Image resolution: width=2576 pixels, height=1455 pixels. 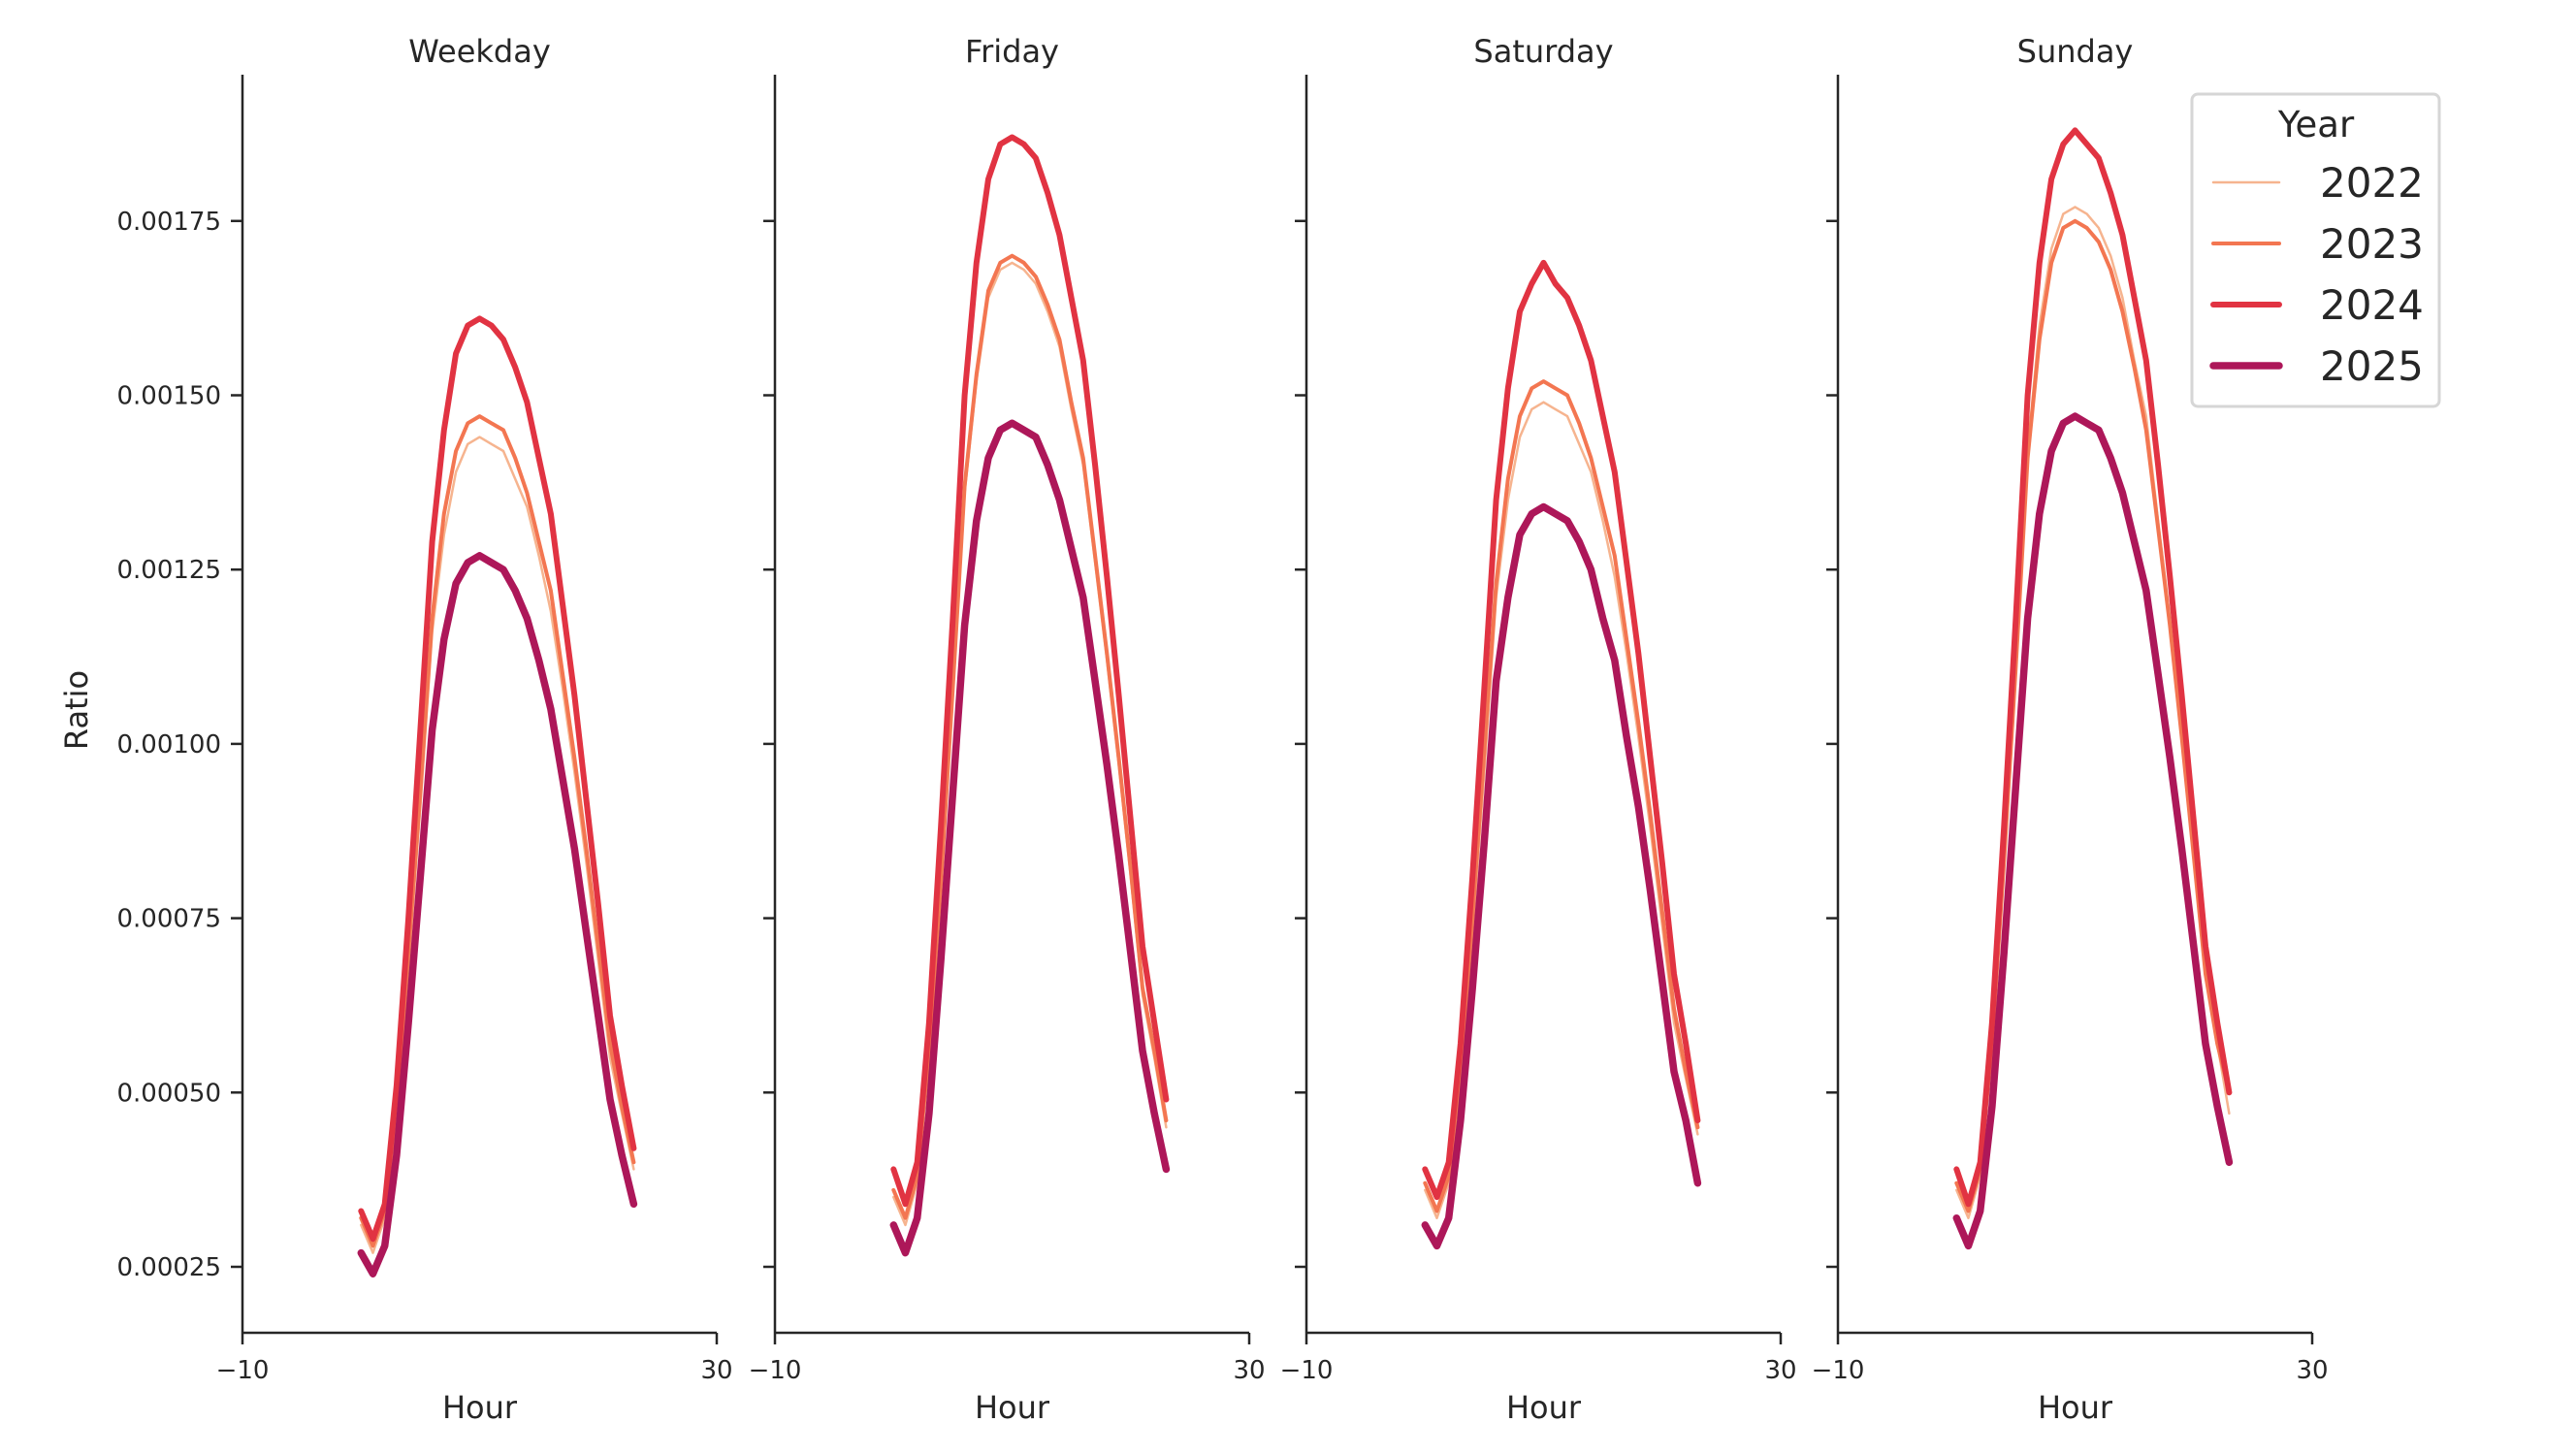 I want to click on panel-title: Sunday, so click(x=2075, y=51).